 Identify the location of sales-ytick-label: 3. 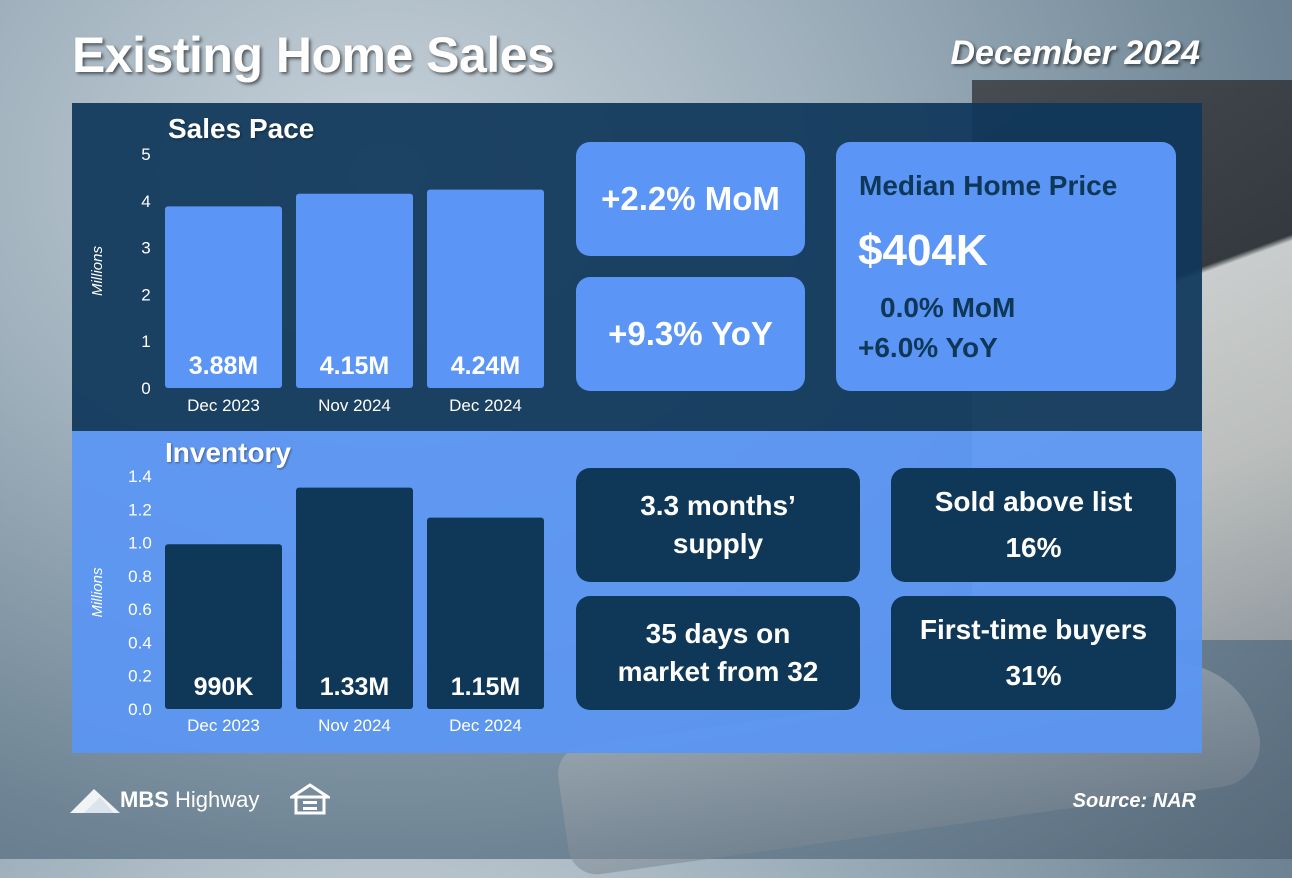
(145, 248).